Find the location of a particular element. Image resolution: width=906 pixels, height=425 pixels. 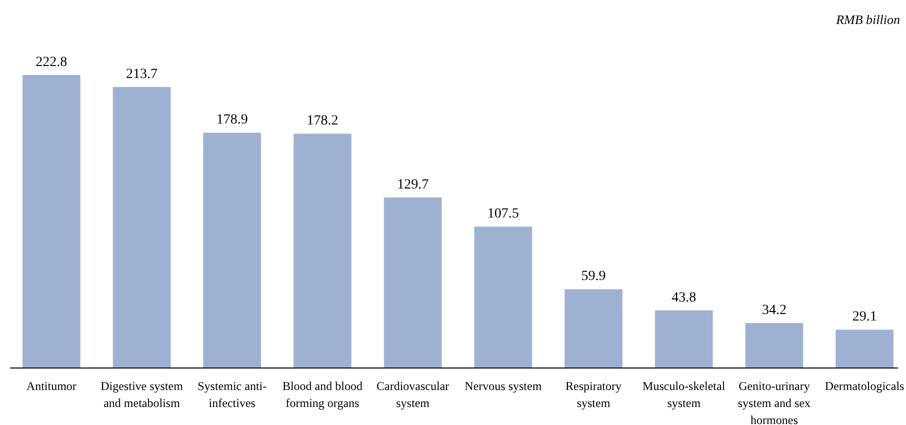

text: RMB billion is located at coordinates (867, 19).